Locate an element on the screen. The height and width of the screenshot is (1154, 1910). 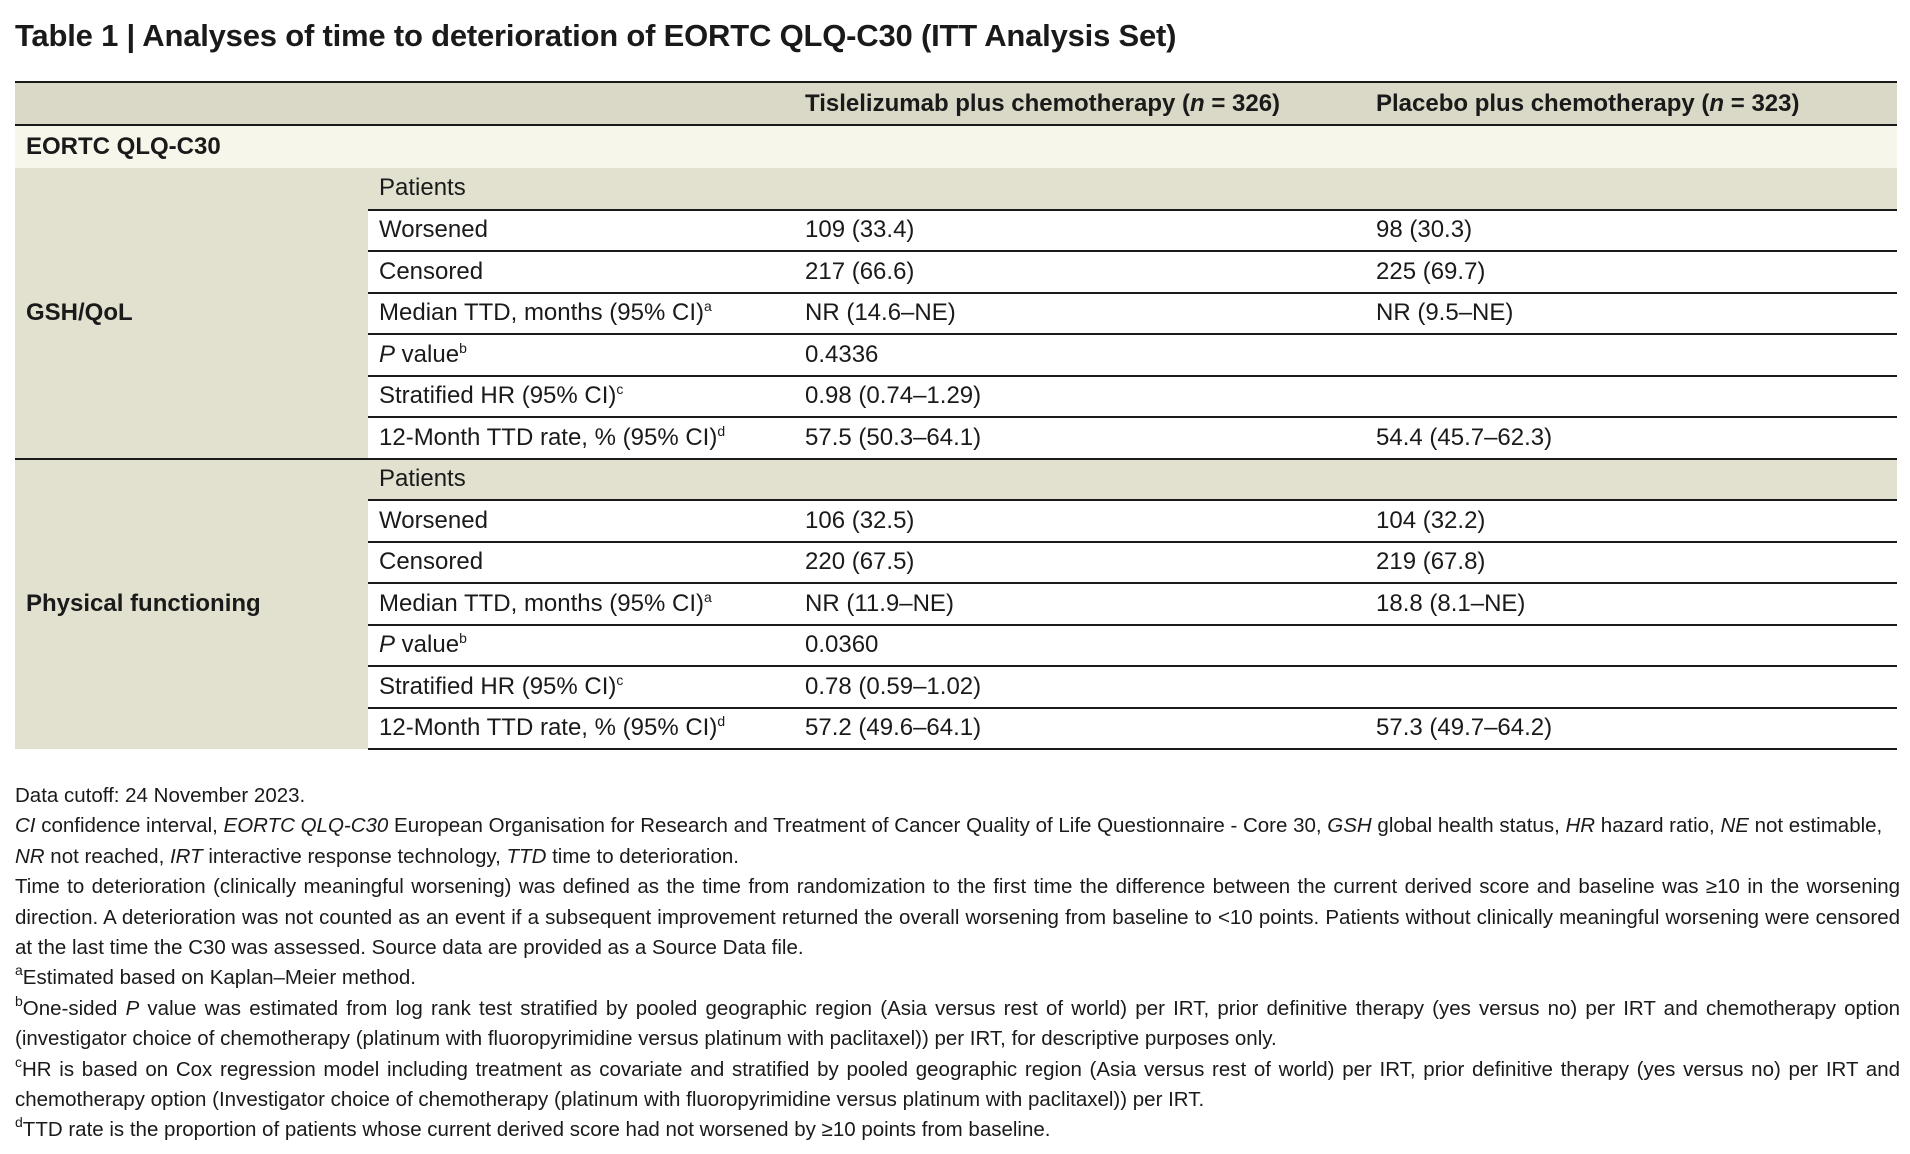
header-placebo: Placebo plus chemotherapy (n = 323) is located at coordinates (1631, 103).